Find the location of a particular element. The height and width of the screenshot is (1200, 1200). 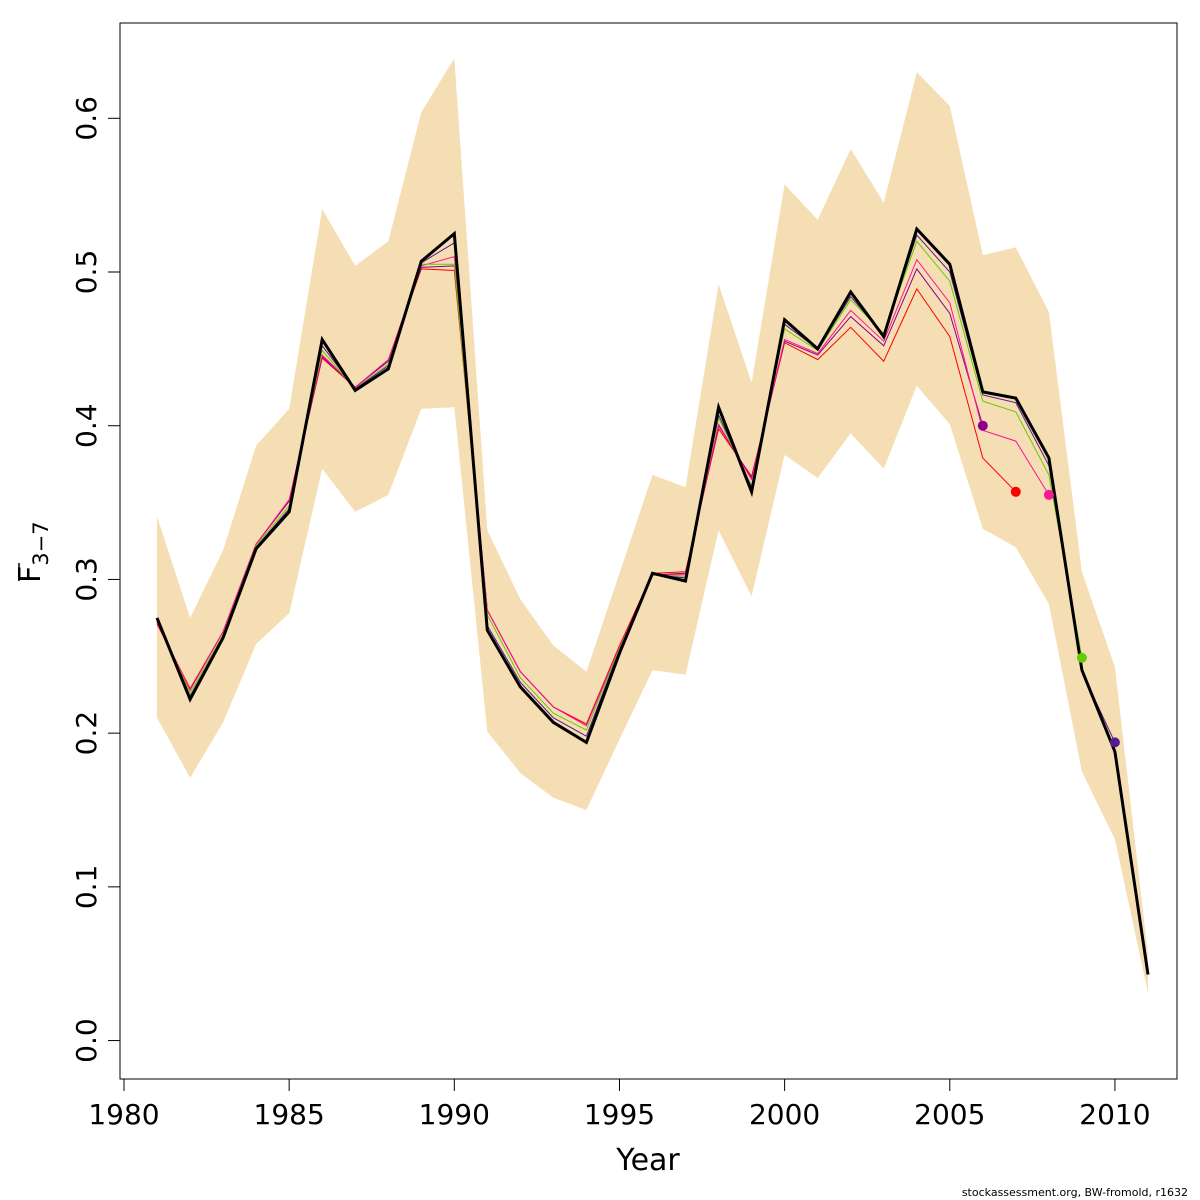

y-axis: 0.0 0.1 0.2 0.3 0.4 0.5 0.6 is located at coordinates (95, 579).